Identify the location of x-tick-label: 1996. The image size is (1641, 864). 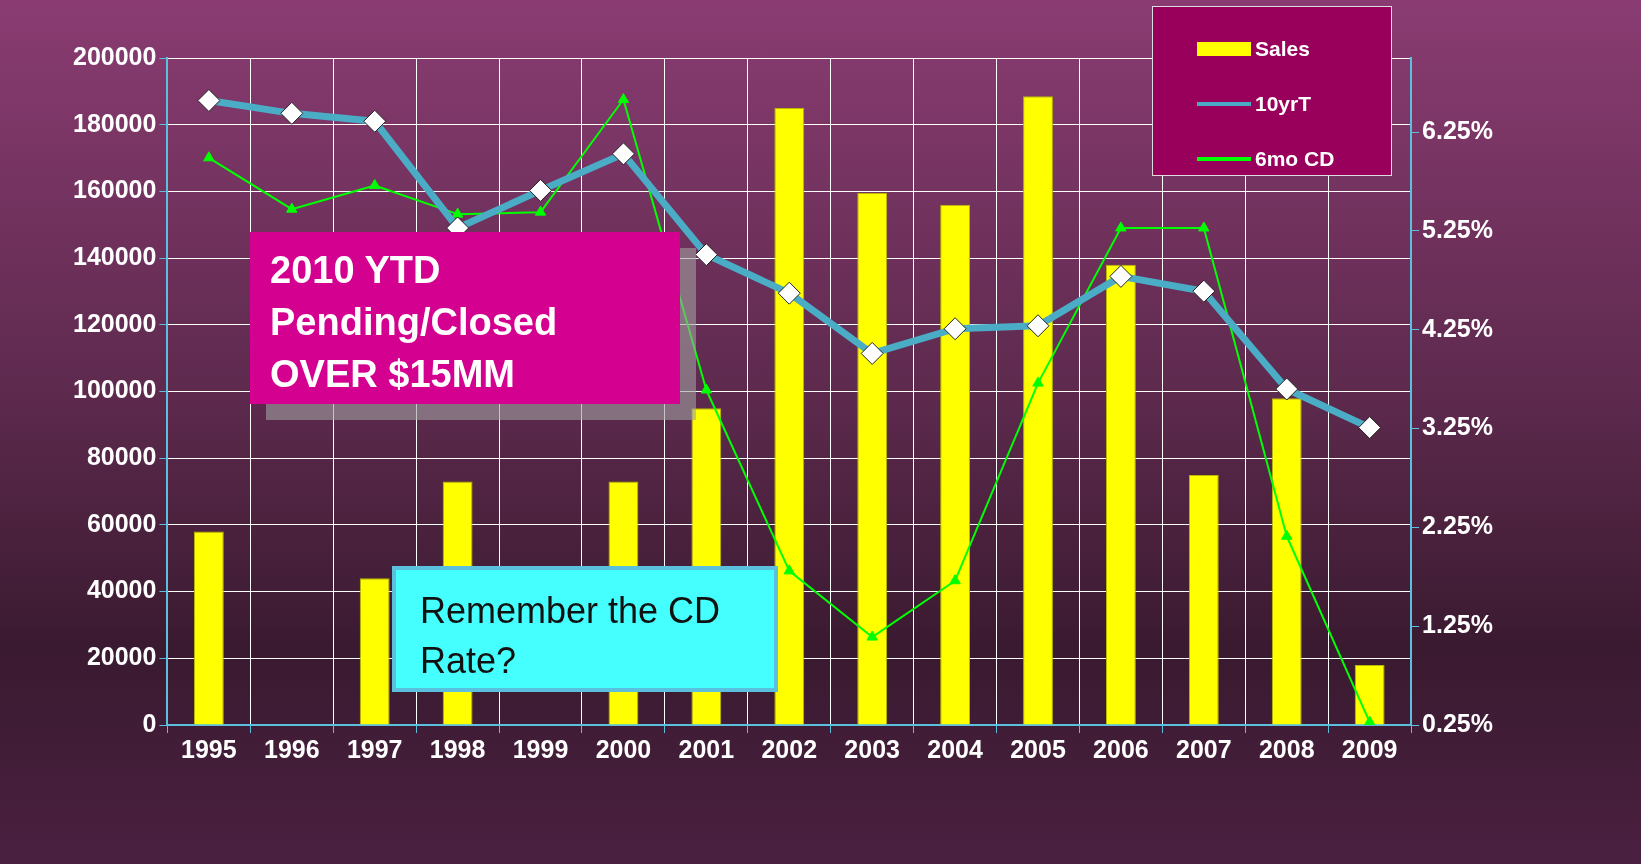
(291, 748).